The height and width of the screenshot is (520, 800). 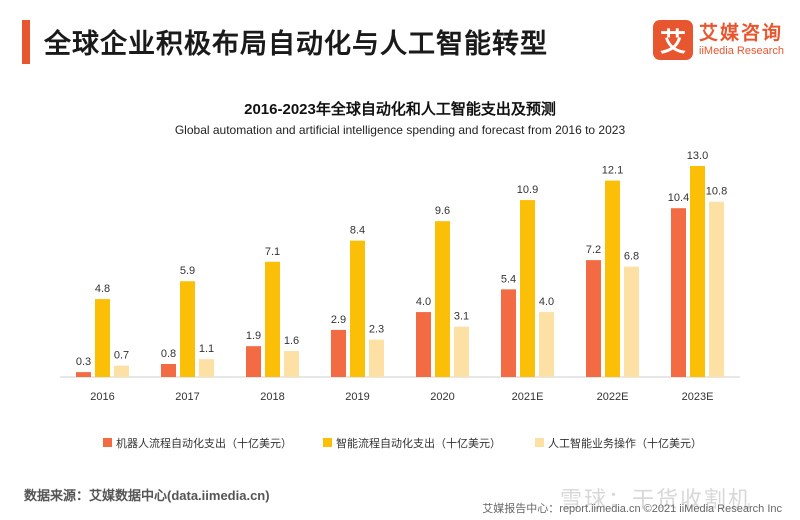 I want to click on data-label: 5.4, so click(x=508, y=279).